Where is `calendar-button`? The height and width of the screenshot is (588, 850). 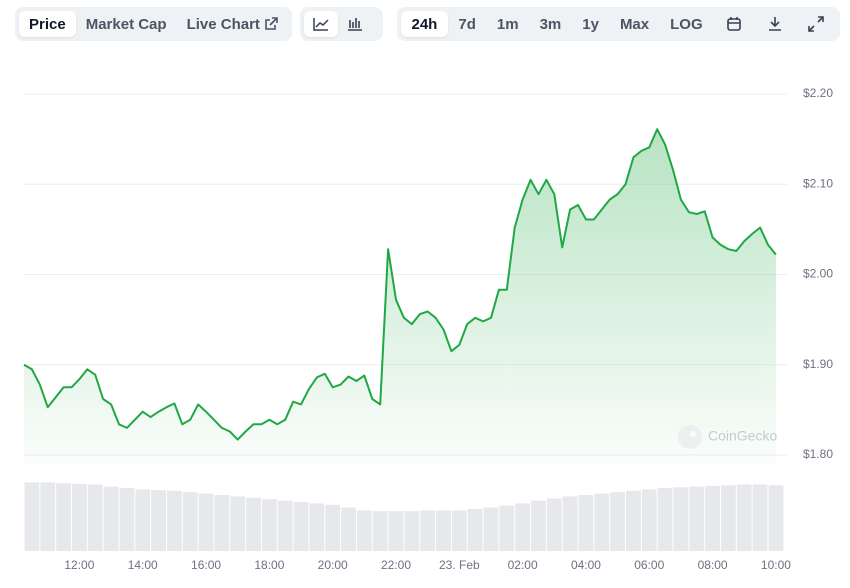
calendar-button is located at coordinates (733, 24).